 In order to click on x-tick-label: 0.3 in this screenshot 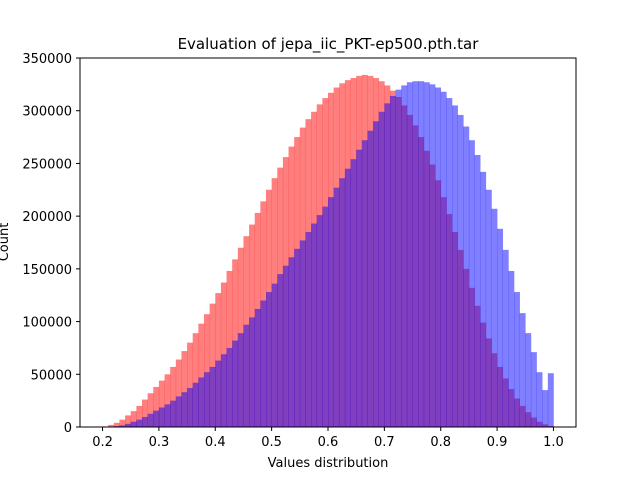, I will do `click(159, 442)`.